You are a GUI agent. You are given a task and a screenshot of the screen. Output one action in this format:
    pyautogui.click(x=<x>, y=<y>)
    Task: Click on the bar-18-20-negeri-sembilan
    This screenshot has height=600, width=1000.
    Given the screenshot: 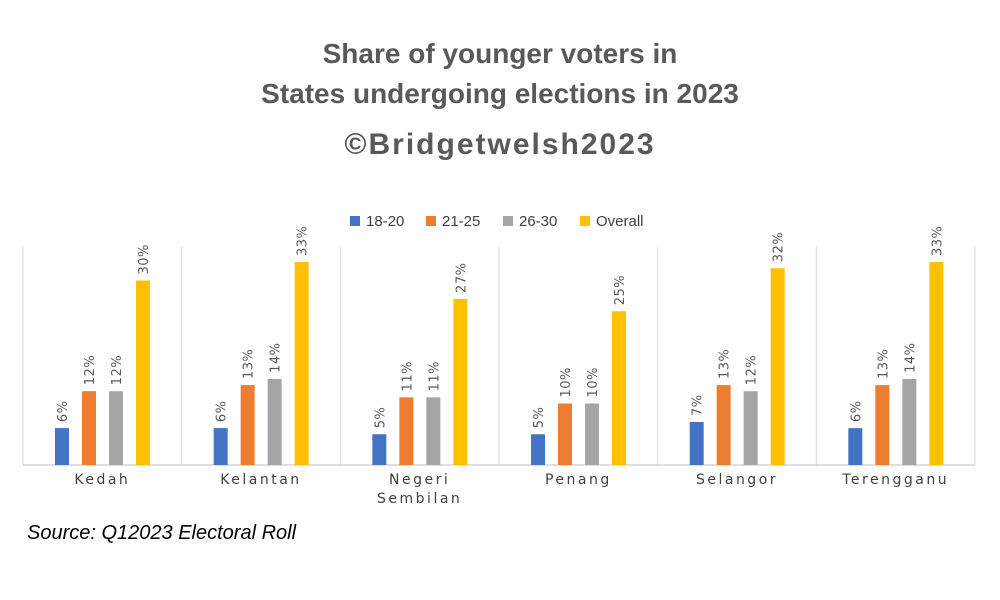 What is the action you would take?
    pyautogui.click(x=379, y=449)
    